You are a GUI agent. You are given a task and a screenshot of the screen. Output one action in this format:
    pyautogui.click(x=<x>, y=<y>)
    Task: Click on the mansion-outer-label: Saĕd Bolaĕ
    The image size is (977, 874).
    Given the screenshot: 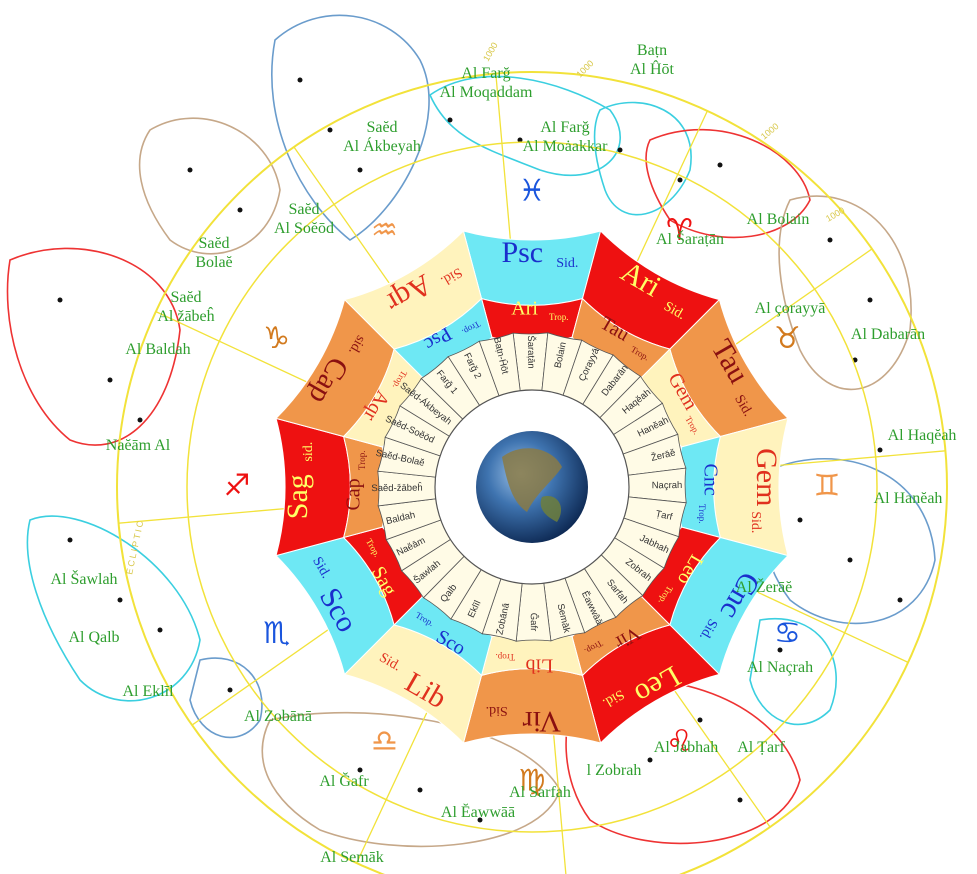 What is the action you would take?
    pyautogui.click(x=213, y=253)
    